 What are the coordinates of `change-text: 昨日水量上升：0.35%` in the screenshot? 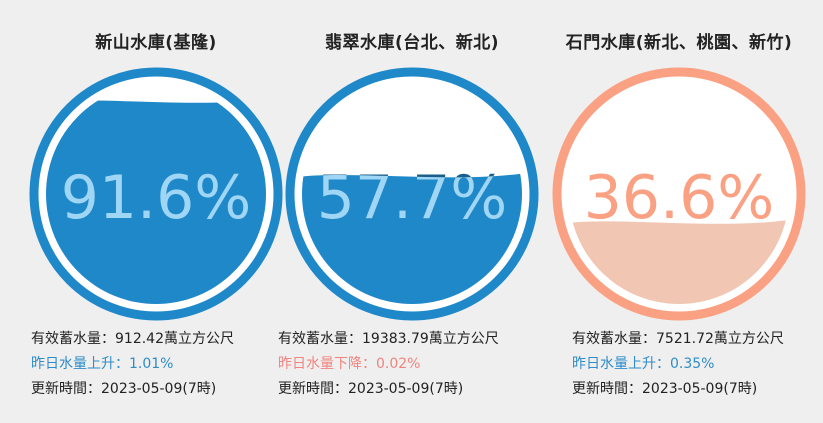 It's located at (643, 364).